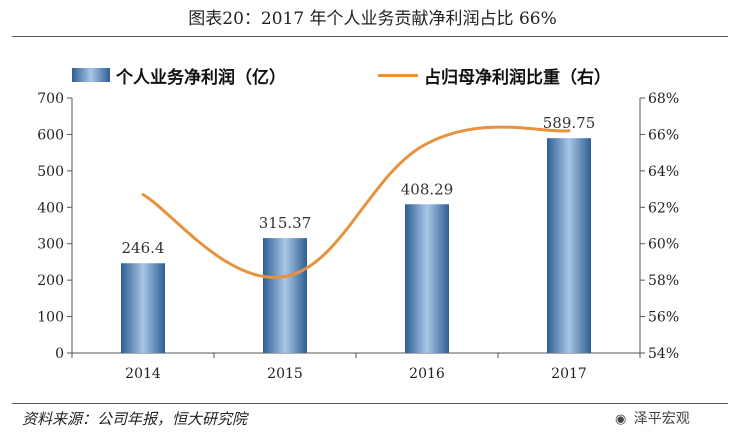  What do you see at coordinates (143, 374) in the screenshot?
I see `x-tick-label: 2014` at bounding box center [143, 374].